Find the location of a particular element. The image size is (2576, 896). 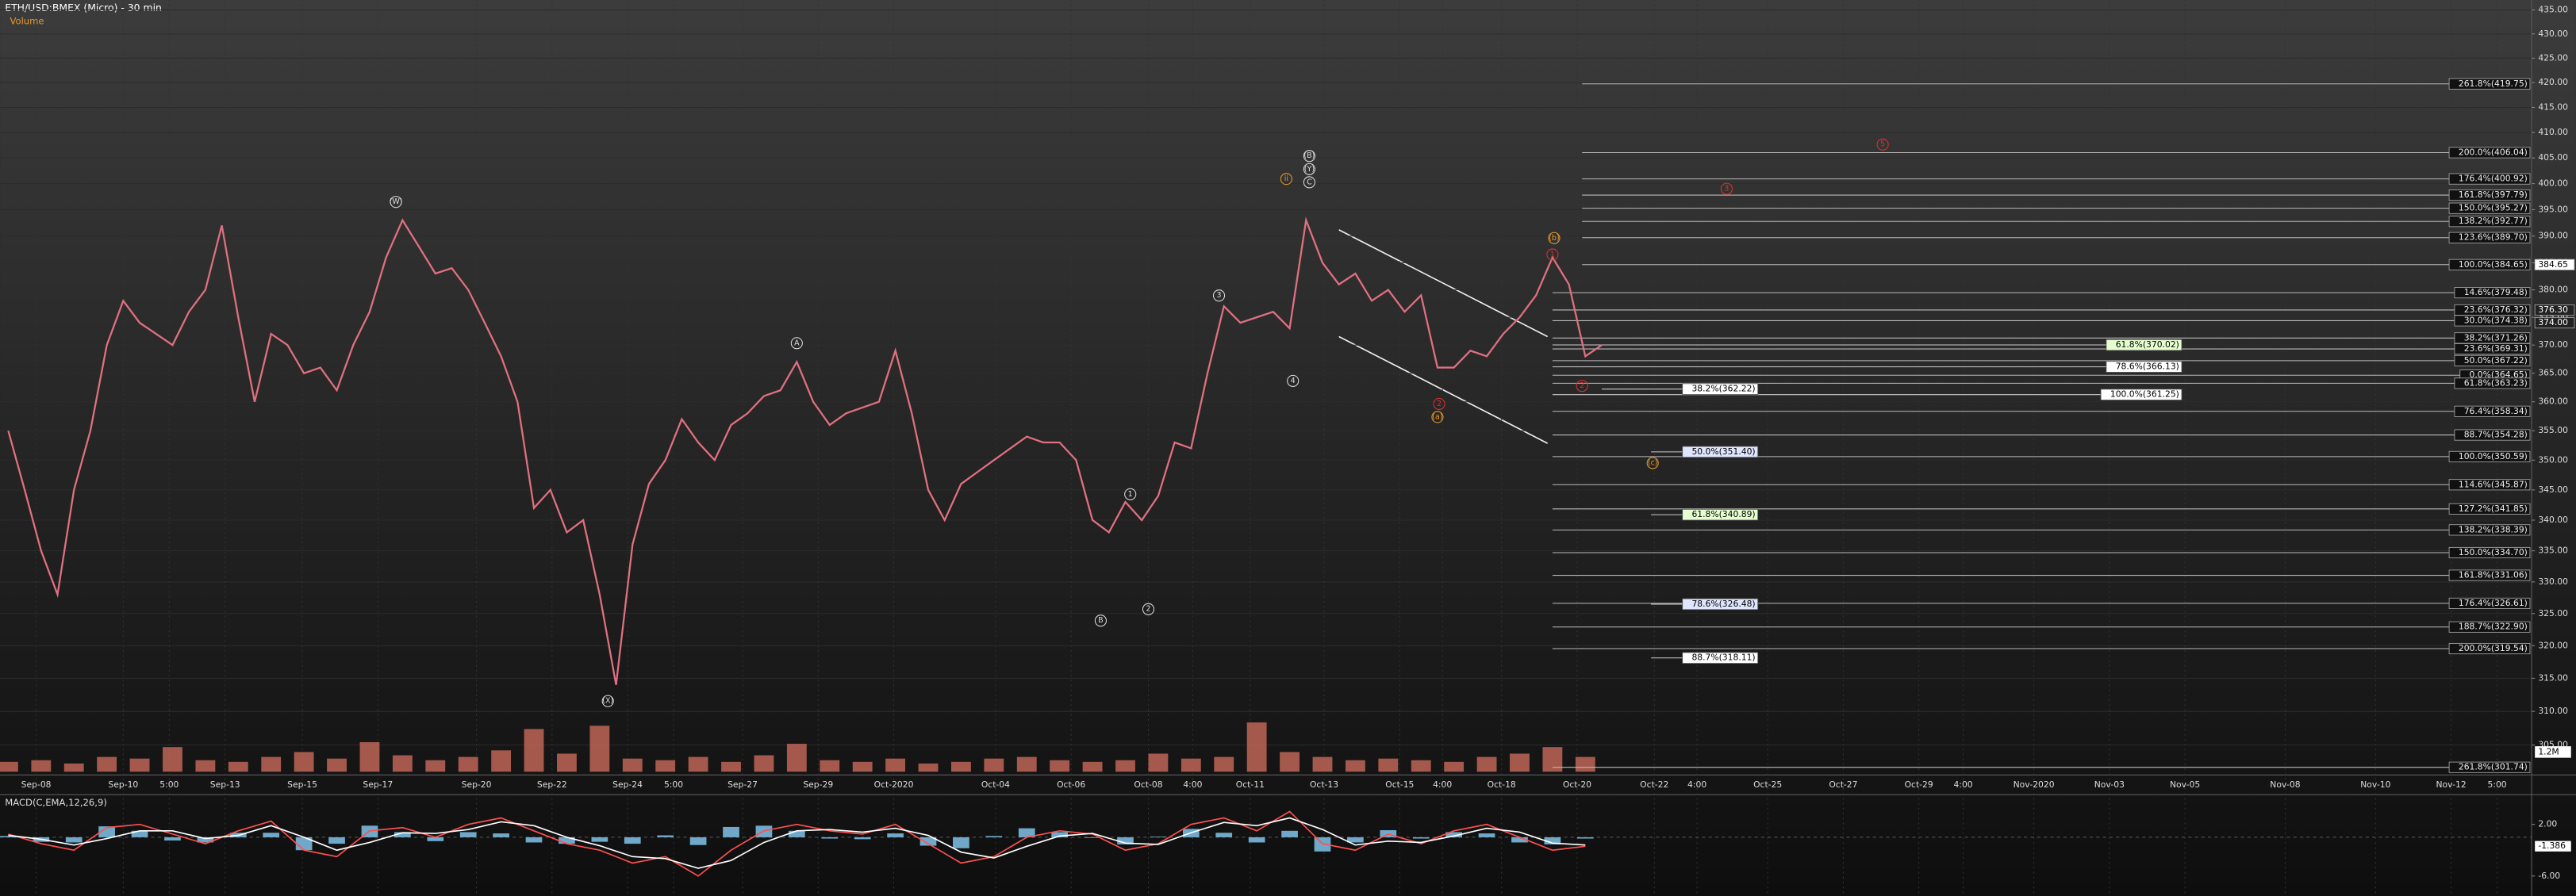

fib-label: 123.6%(389.70) is located at coordinates (2493, 237).